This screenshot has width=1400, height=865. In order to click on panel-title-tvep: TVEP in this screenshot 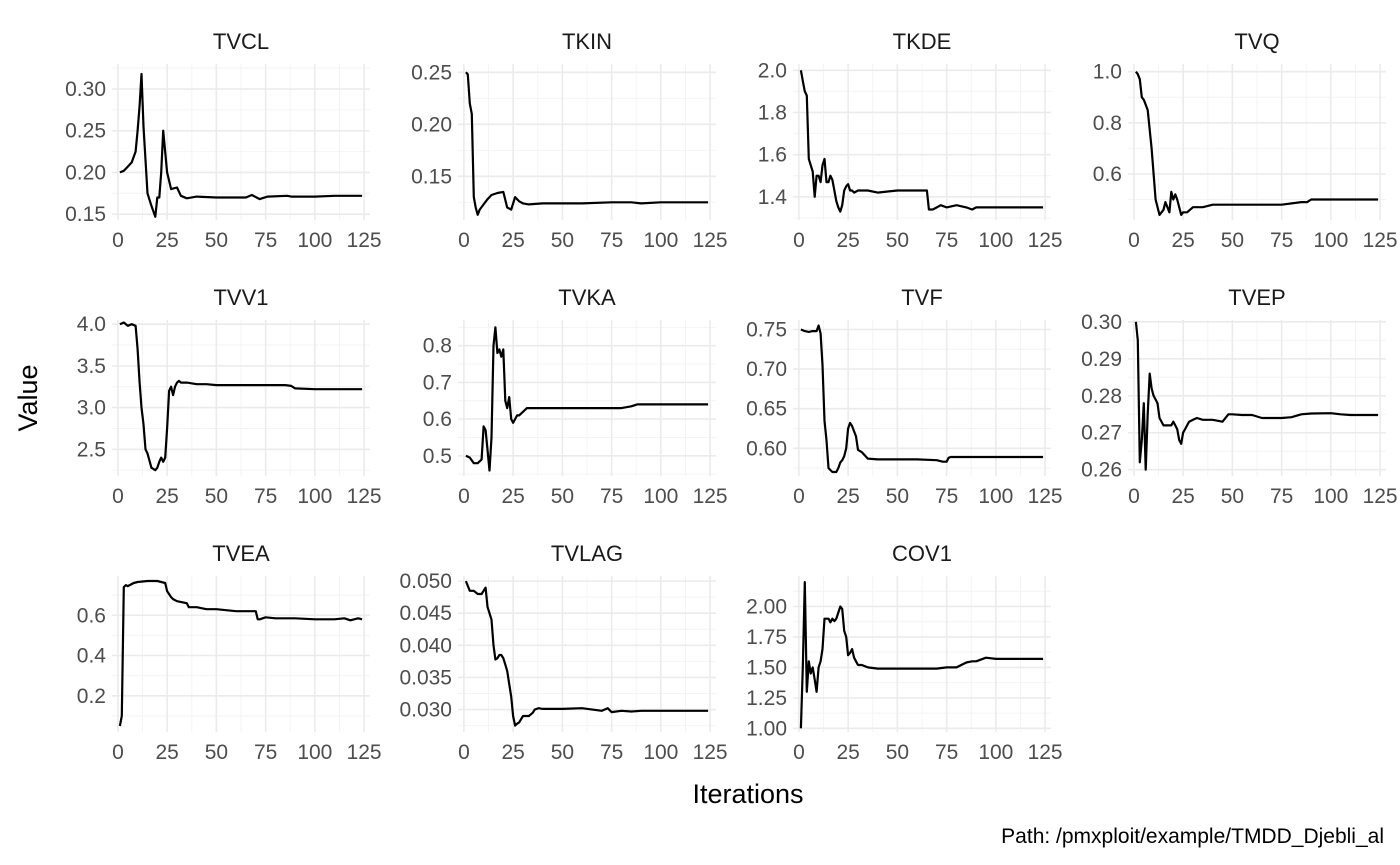, I will do `click(1256, 297)`.